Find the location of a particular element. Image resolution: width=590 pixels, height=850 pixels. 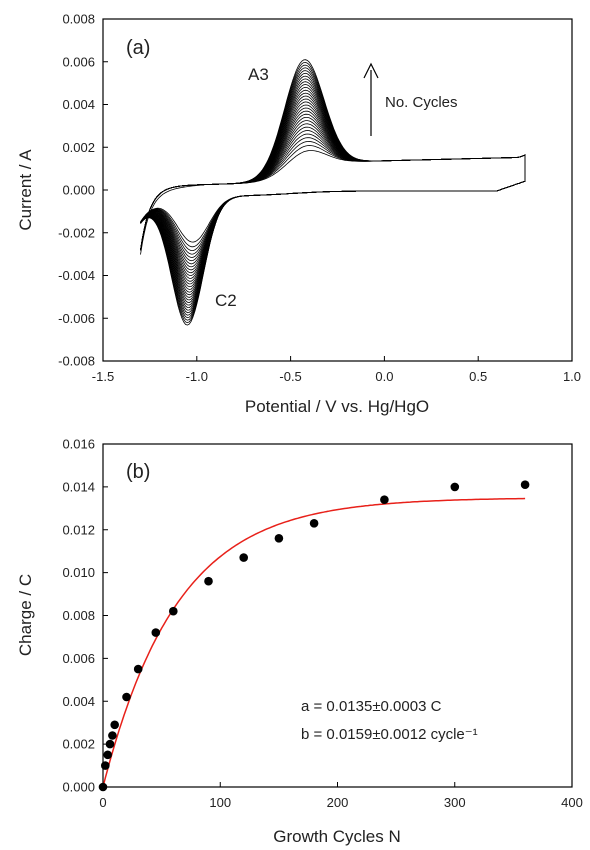

panel-b-x-tick-label: 400 is located at coordinates (572, 802).